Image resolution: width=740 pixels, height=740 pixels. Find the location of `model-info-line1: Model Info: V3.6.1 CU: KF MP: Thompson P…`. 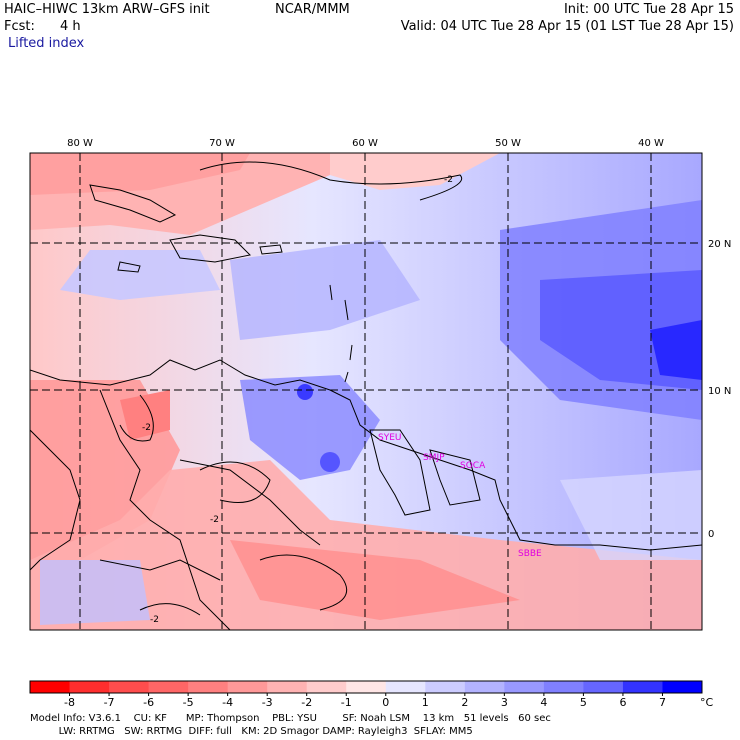

model-info-line1: Model Info: V3.6.1 CU: KF MP: Thompson P… is located at coordinates (290, 718).